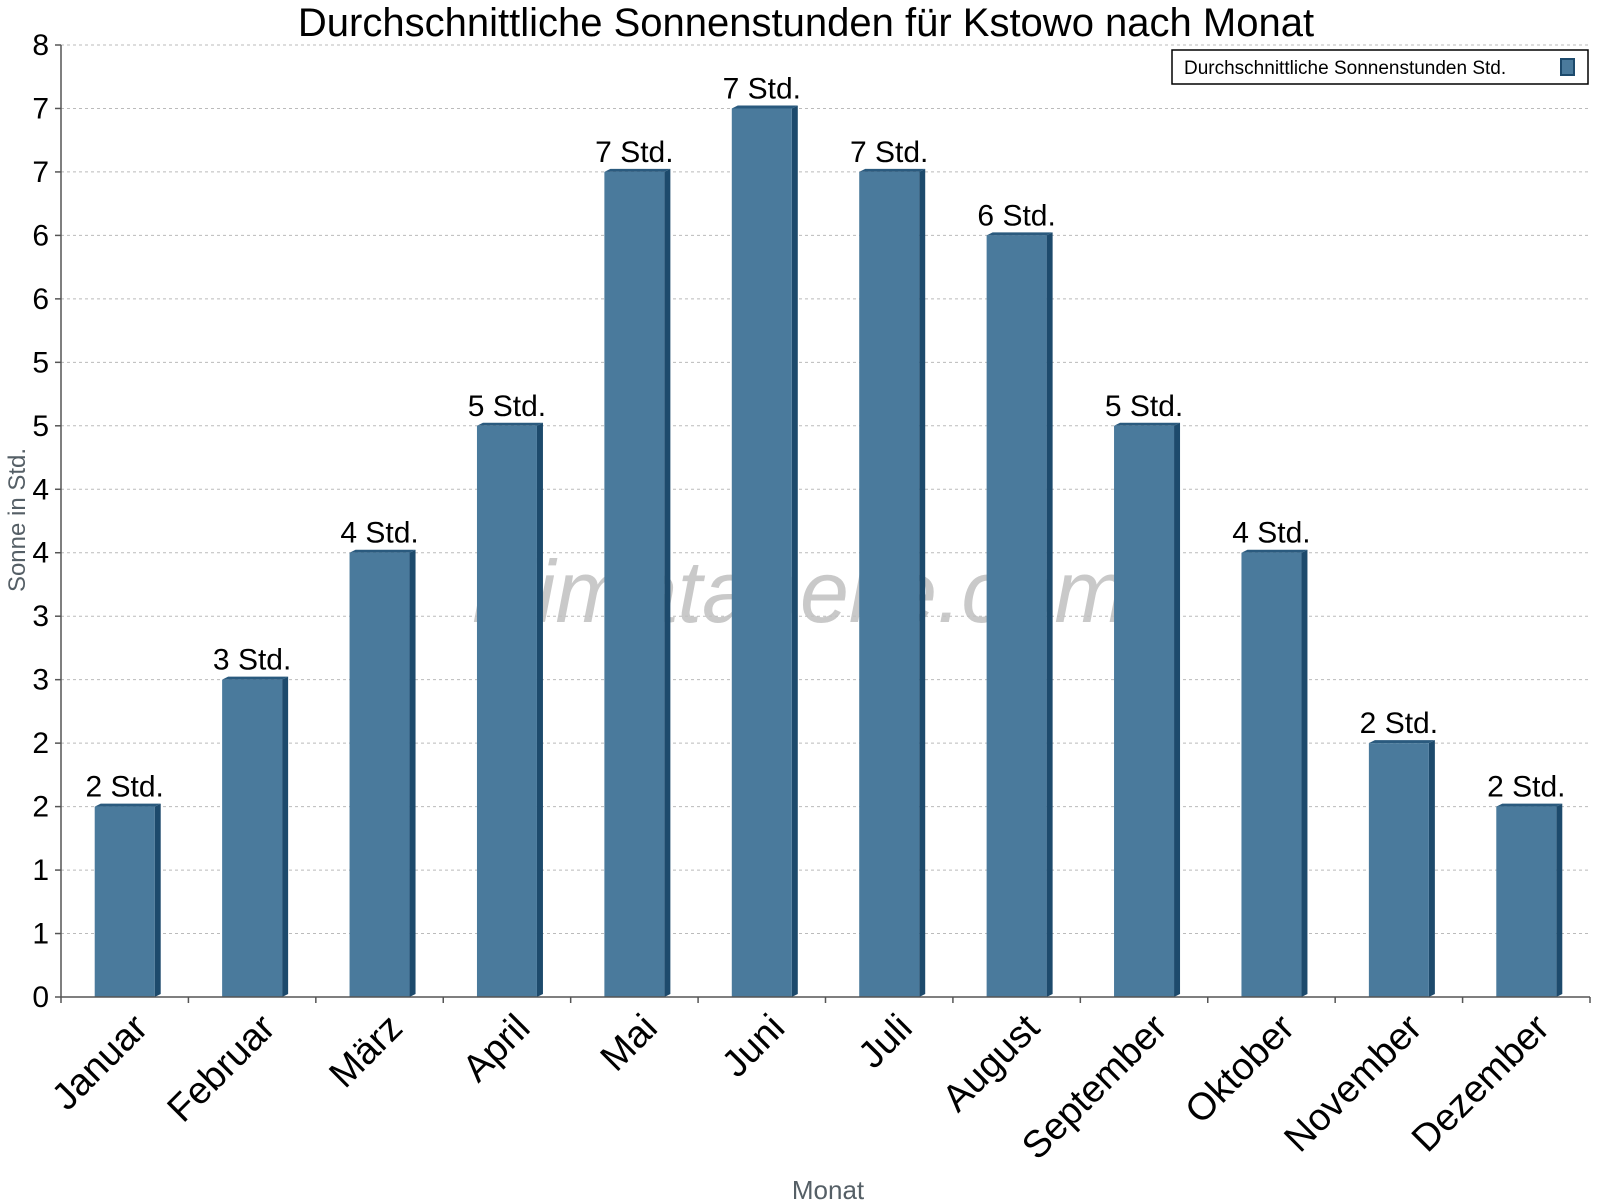  Describe the element at coordinates (365, 1051) in the screenshot. I see `x-tick-label: März` at that location.